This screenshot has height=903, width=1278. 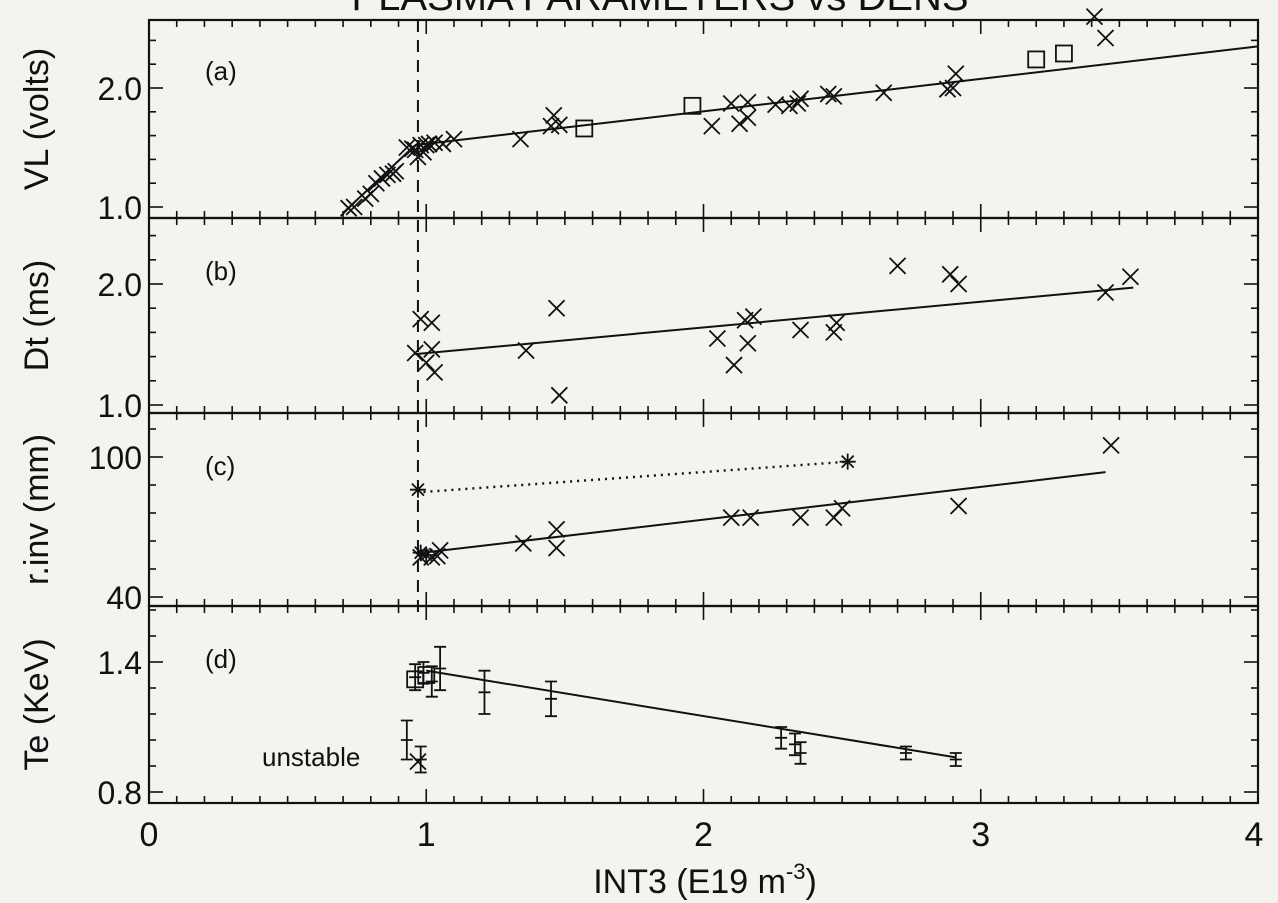 I want to click on y-tick-label: 40, so click(x=124, y=598).